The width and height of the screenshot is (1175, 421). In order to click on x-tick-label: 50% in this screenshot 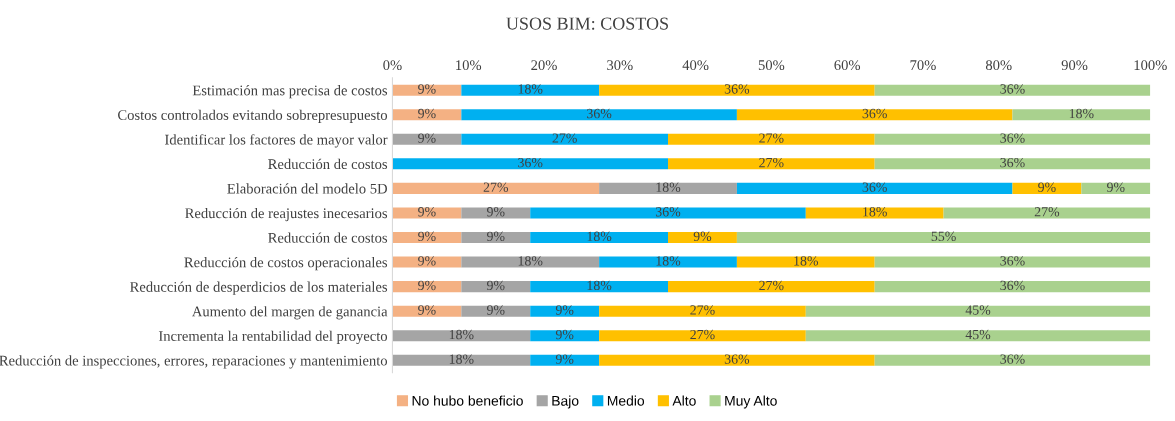, I will do `click(771, 65)`.